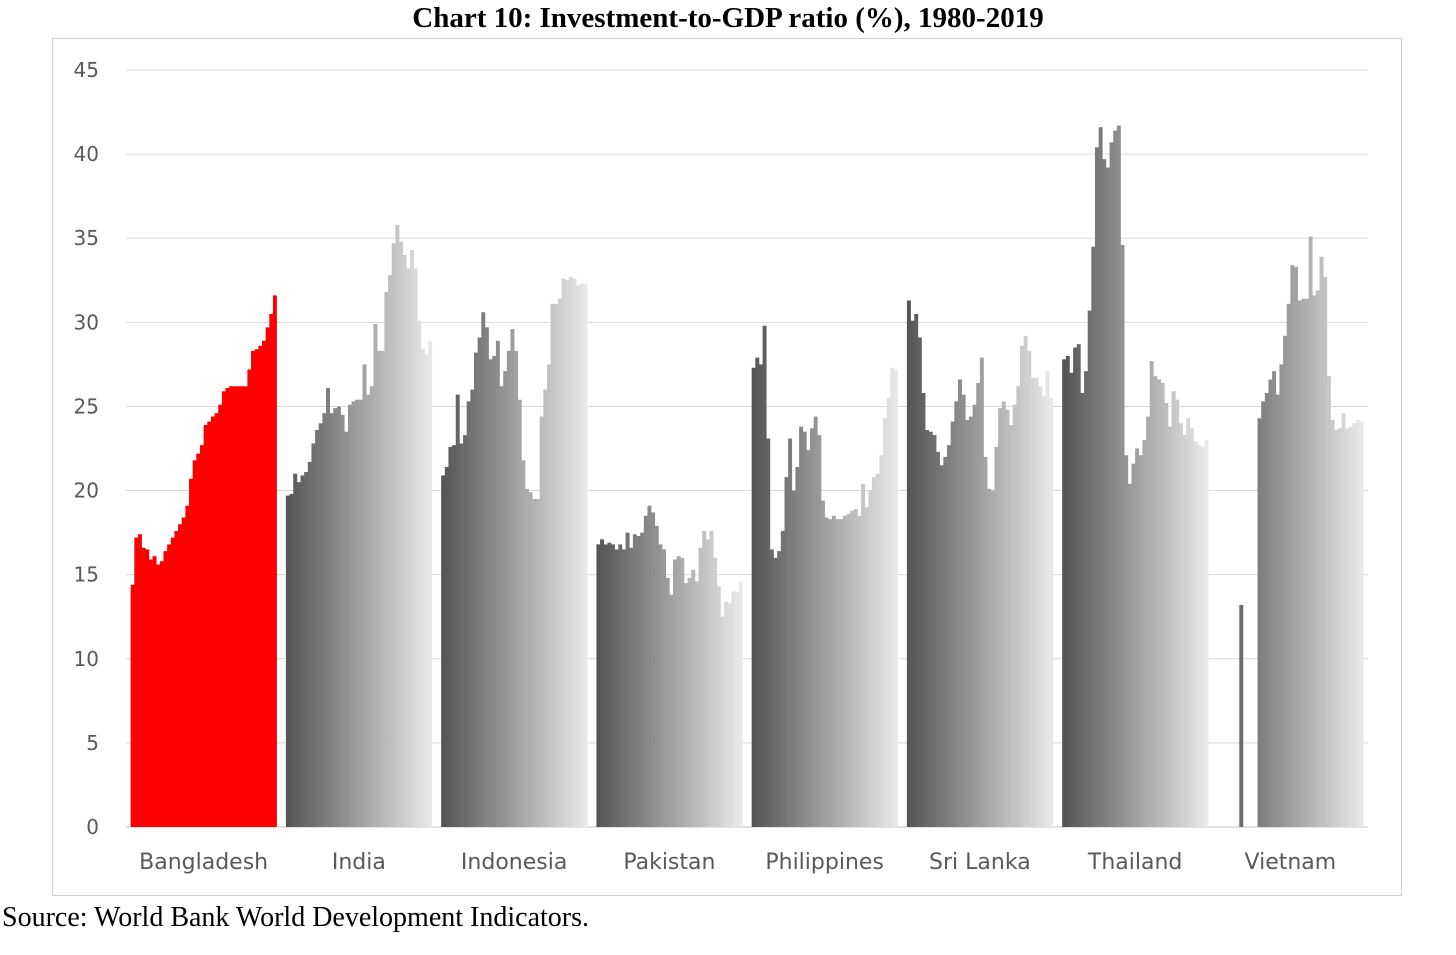  What do you see at coordinates (86, 406) in the screenshot?
I see `y-tick-label: 25` at bounding box center [86, 406].